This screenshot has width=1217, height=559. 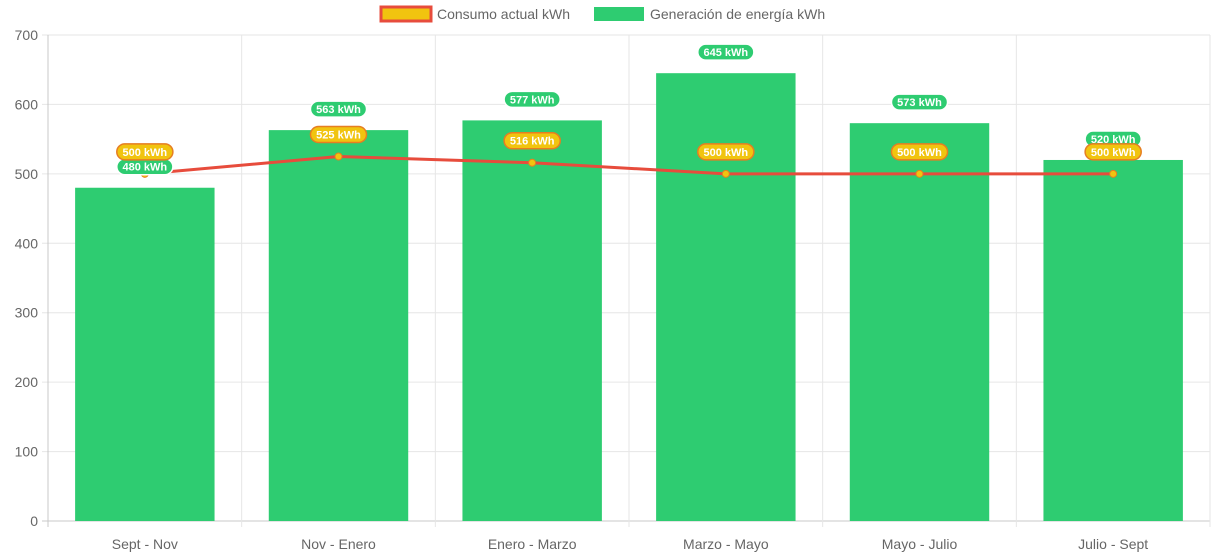 I want to click on x-tick-label: Enero - Marzo, so click(x=532, y=544).